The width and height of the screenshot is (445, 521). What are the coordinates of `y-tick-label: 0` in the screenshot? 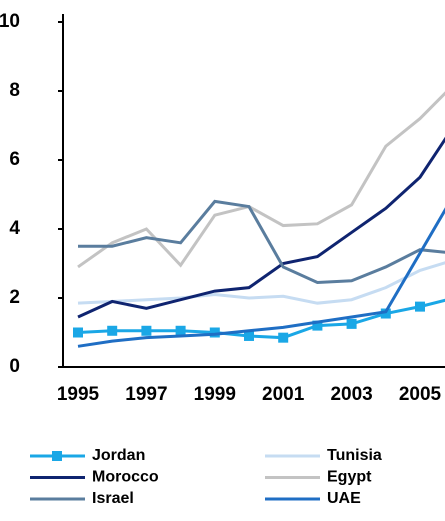 It's located at (14, 366).